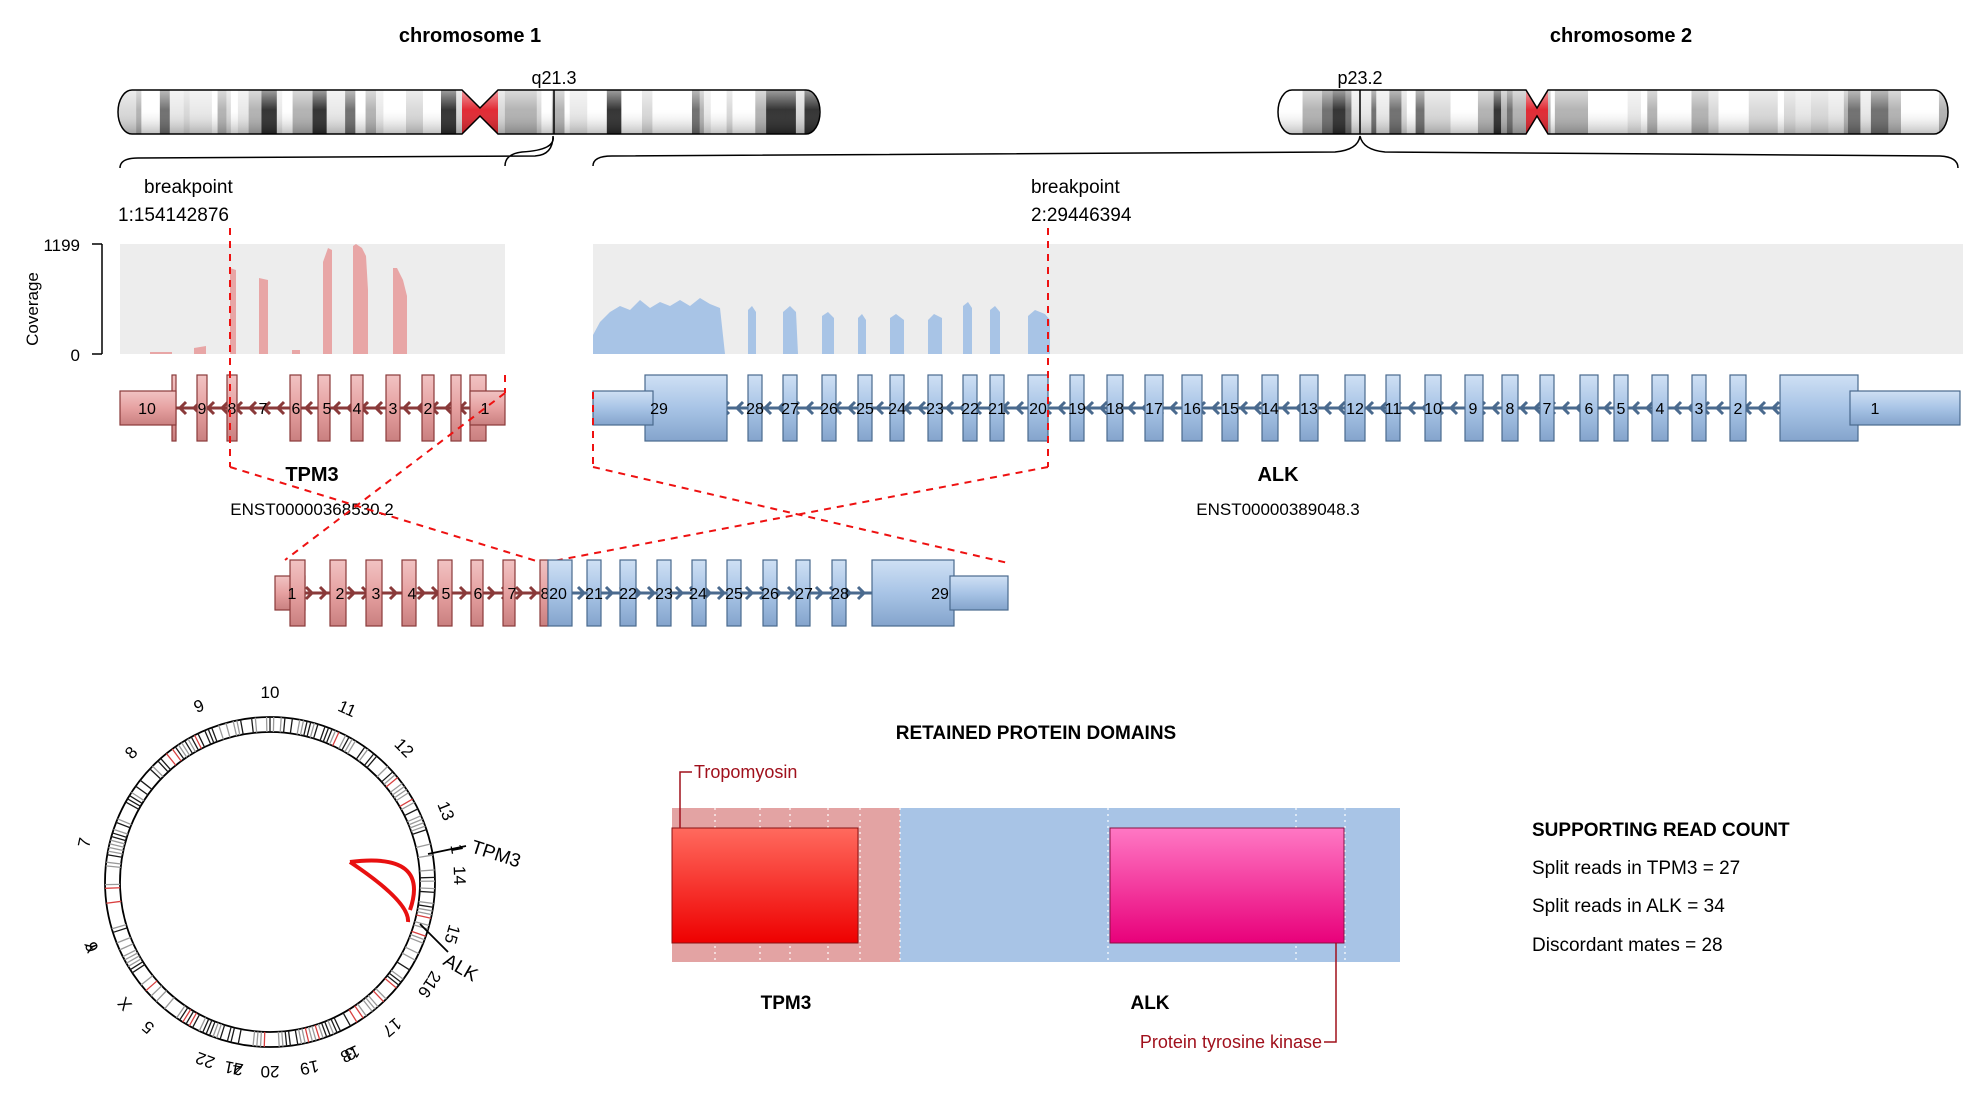 The image size is (1980, 1104). I want to click on fusion-tpm3-exon-label: 5, so click(446, 594).